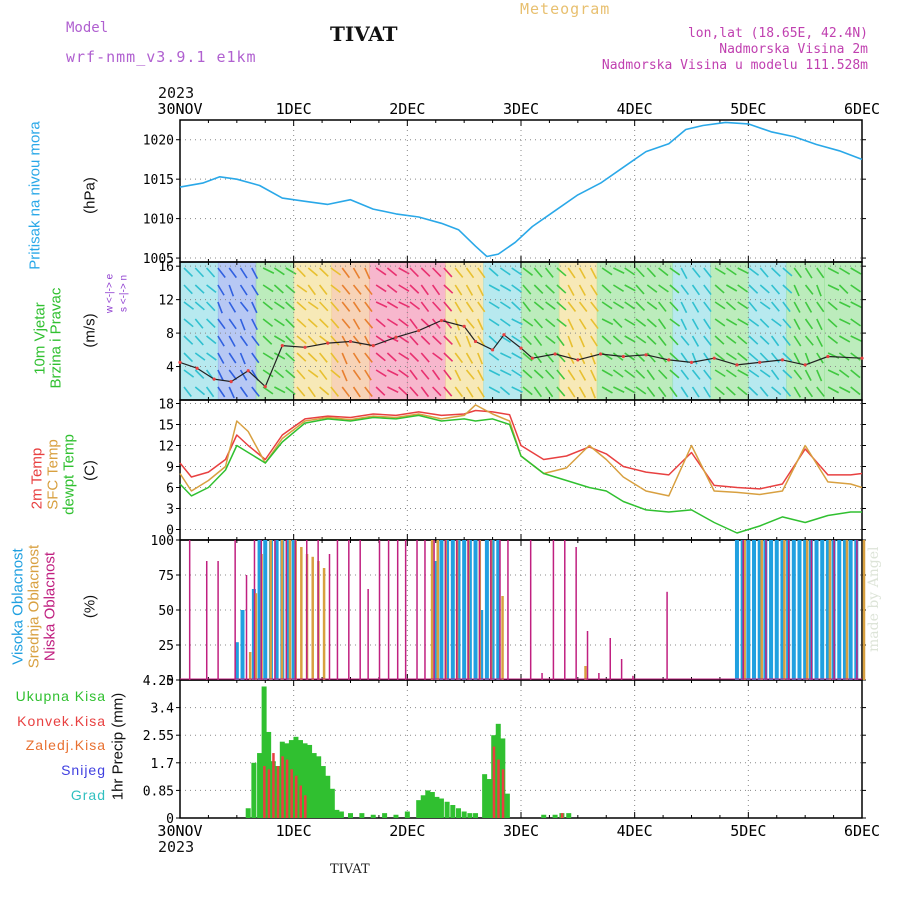  I want to click on y-tick-label: 75, so click(166, 576).